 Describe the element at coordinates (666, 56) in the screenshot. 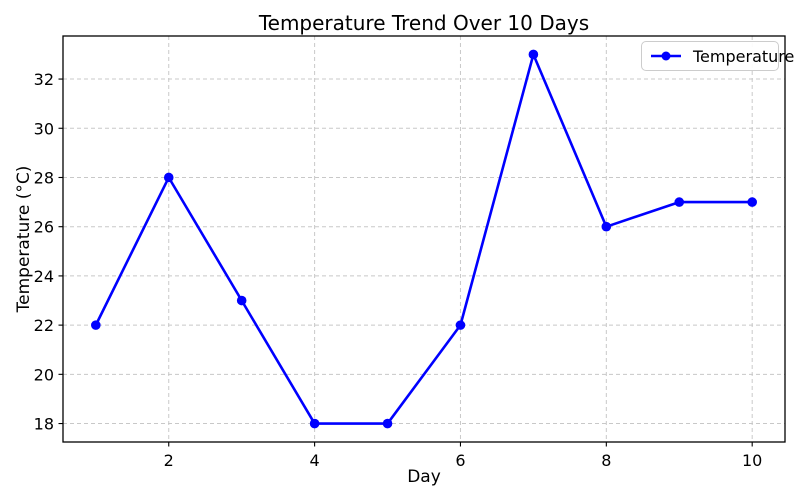

I see `legend-line-marker-icon` at that location.